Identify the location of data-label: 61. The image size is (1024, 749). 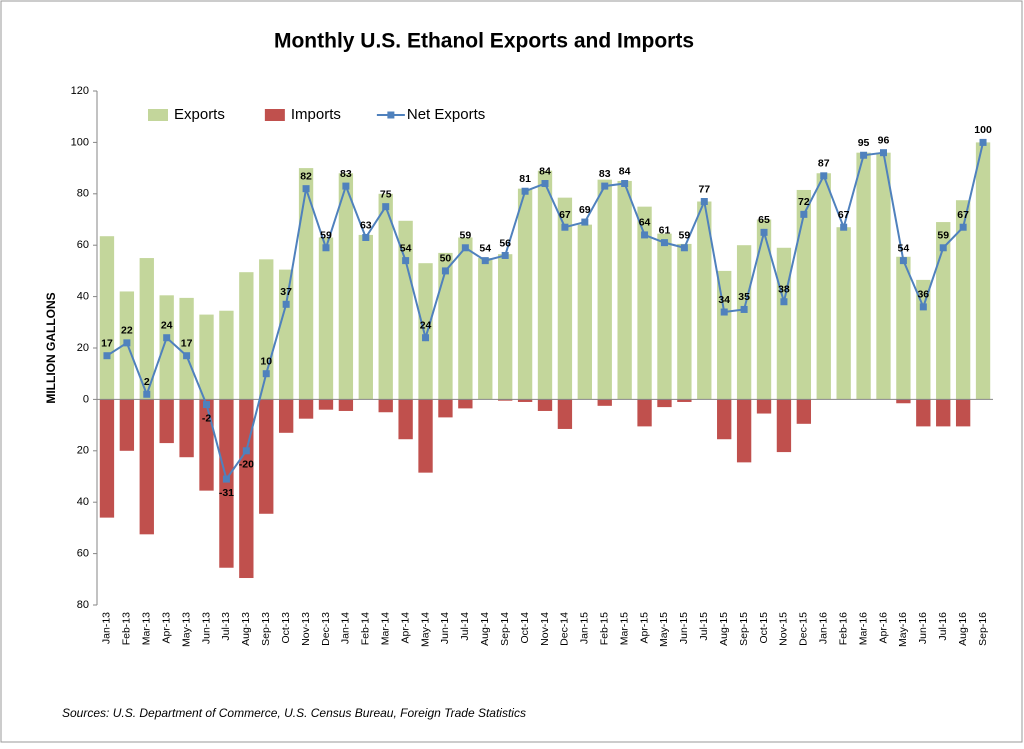
(665, 230).